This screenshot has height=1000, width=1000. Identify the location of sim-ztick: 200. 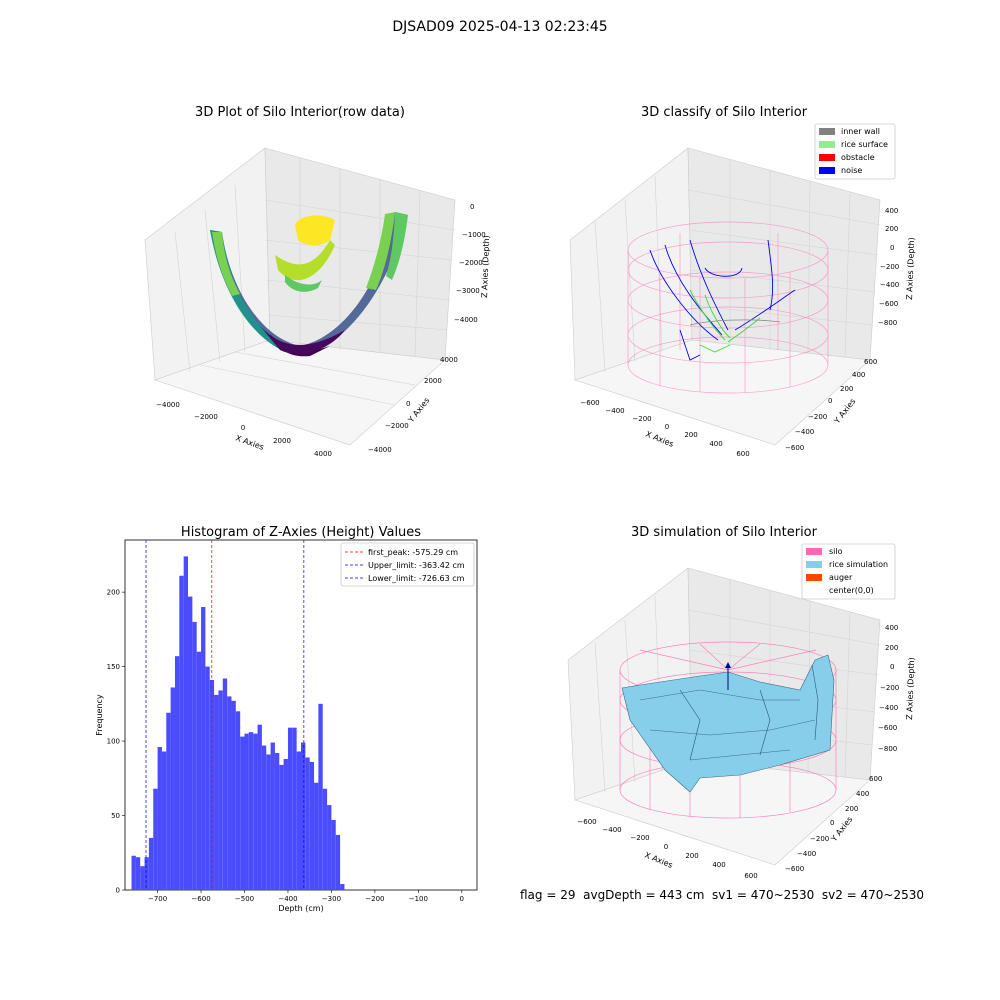
(891, 648).